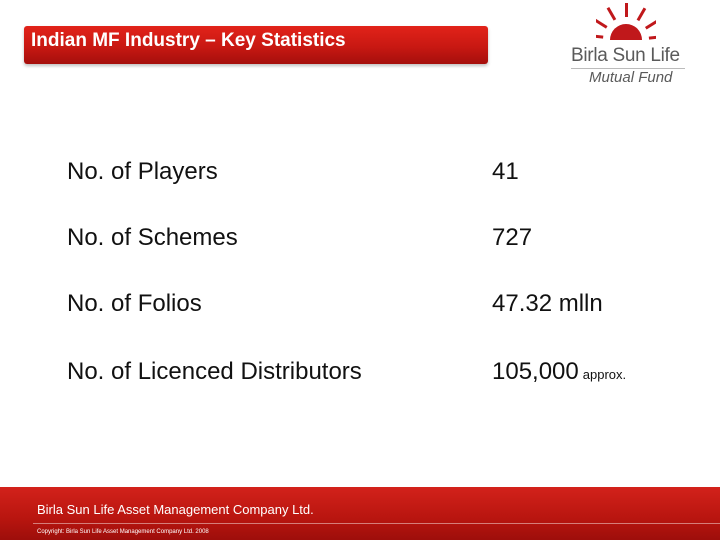 This screenshot has height=540, width=720. I want to click on slide-title: Indian MF Industry – Key Statistics, so click(188, 40).